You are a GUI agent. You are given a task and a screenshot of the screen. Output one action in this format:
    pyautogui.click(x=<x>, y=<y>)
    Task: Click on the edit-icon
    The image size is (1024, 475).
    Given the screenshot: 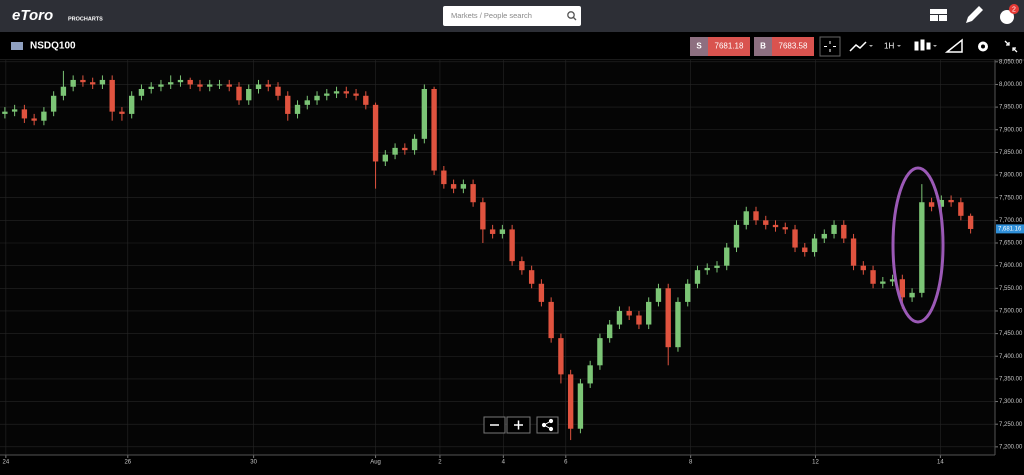 What is the action you would take?
    pyautogui.click(x=974, y=14)
    